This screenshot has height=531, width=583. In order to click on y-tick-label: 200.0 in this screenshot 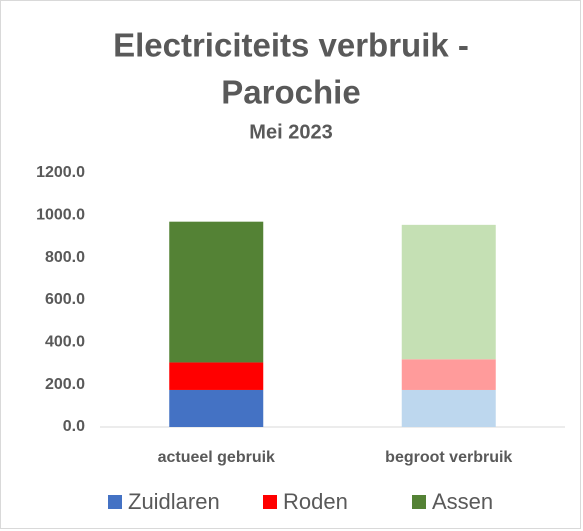, I will do `click(65, 384)`.